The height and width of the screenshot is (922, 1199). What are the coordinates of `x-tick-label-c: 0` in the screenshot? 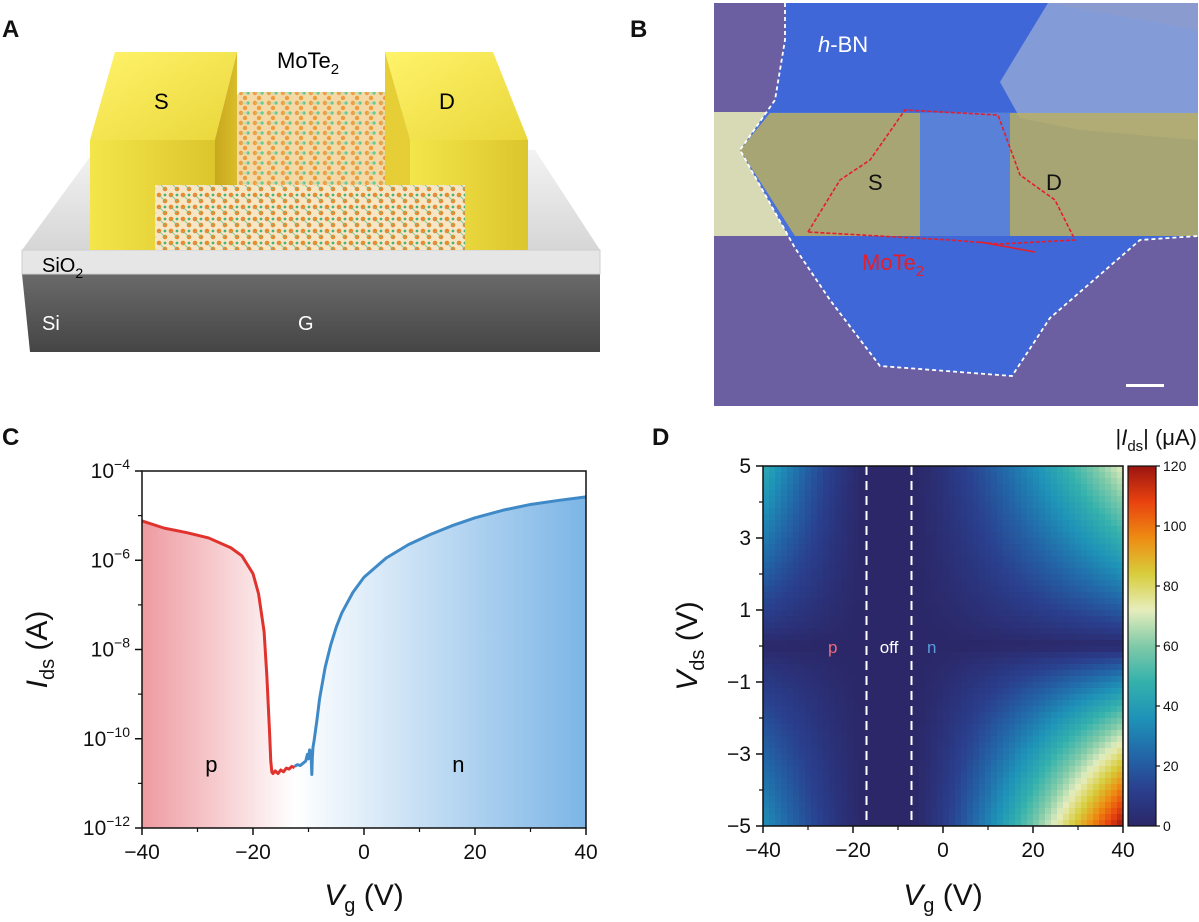 It's located at (364, 852).